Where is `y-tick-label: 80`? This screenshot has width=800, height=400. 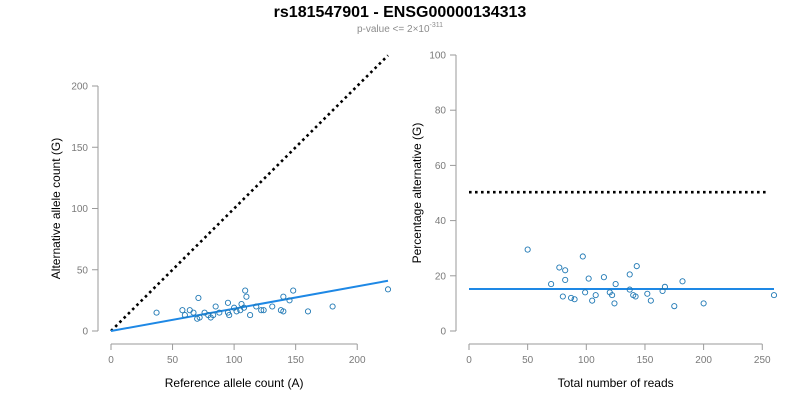
y-tick-label: 80 is located at coordinates (441, 111).